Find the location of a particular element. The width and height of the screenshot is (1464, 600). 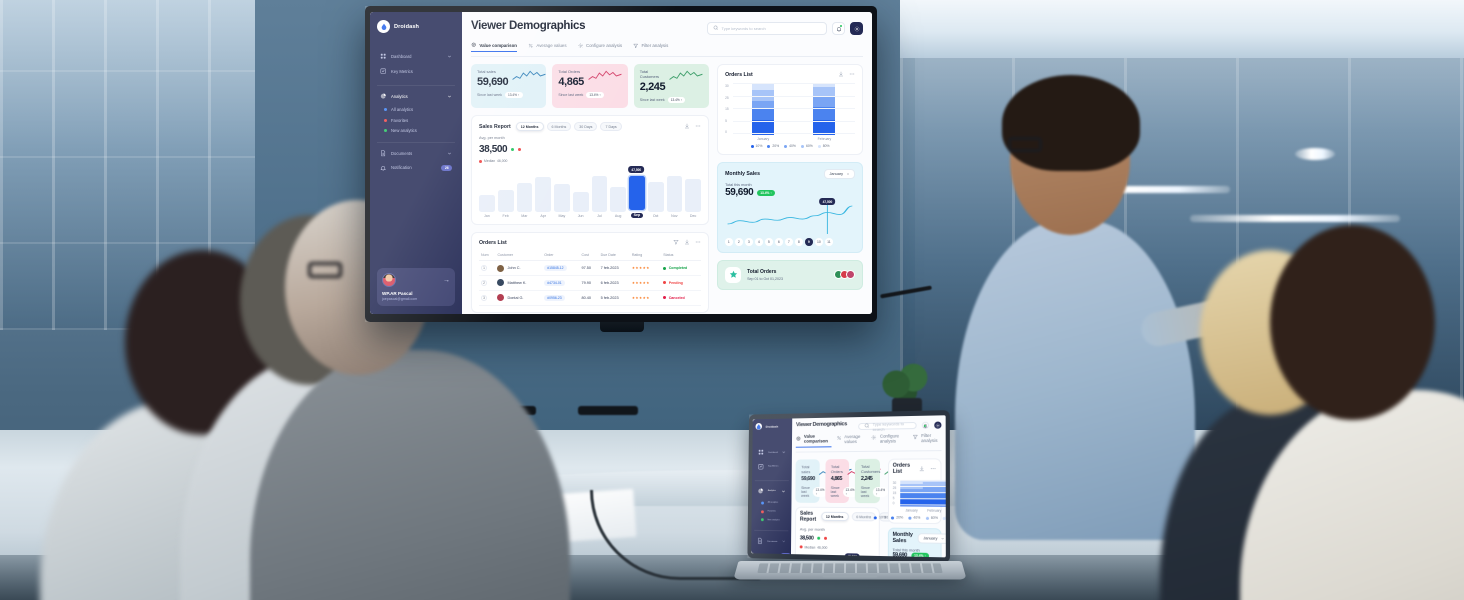

order-id: #0956-23 is located at coordinates (554, 297).